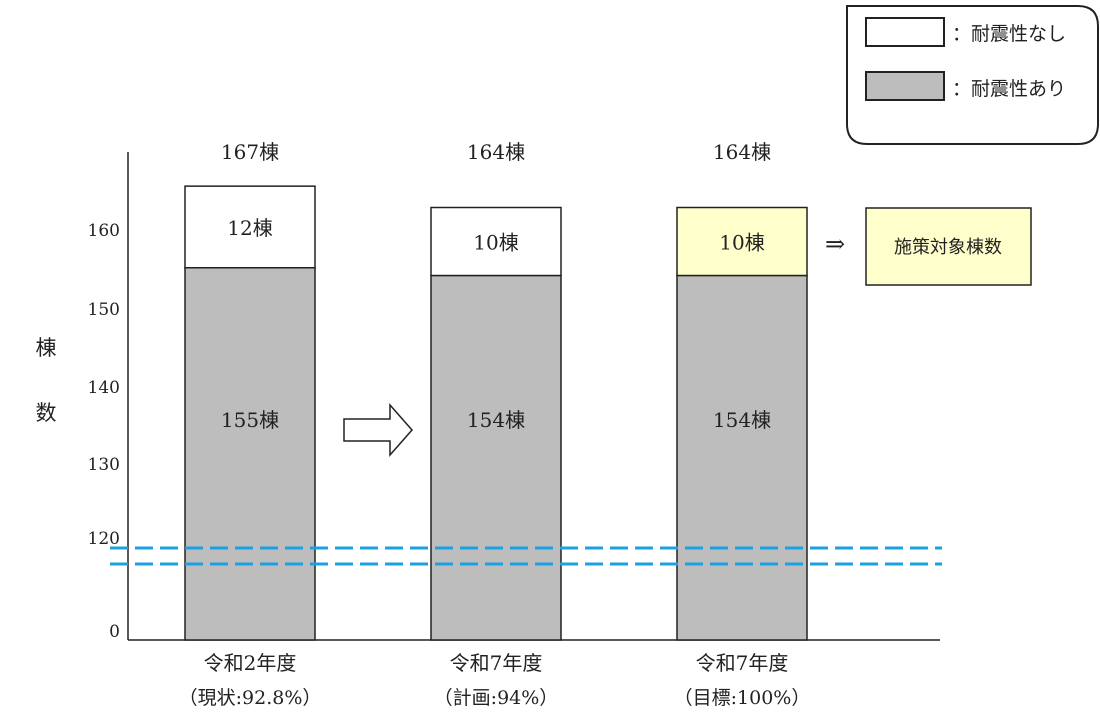  What do you see at coordinates (835, 244) in the screenshot?
I see `double-arrow-symbol: ⇒` at bounding box center [835, 244].